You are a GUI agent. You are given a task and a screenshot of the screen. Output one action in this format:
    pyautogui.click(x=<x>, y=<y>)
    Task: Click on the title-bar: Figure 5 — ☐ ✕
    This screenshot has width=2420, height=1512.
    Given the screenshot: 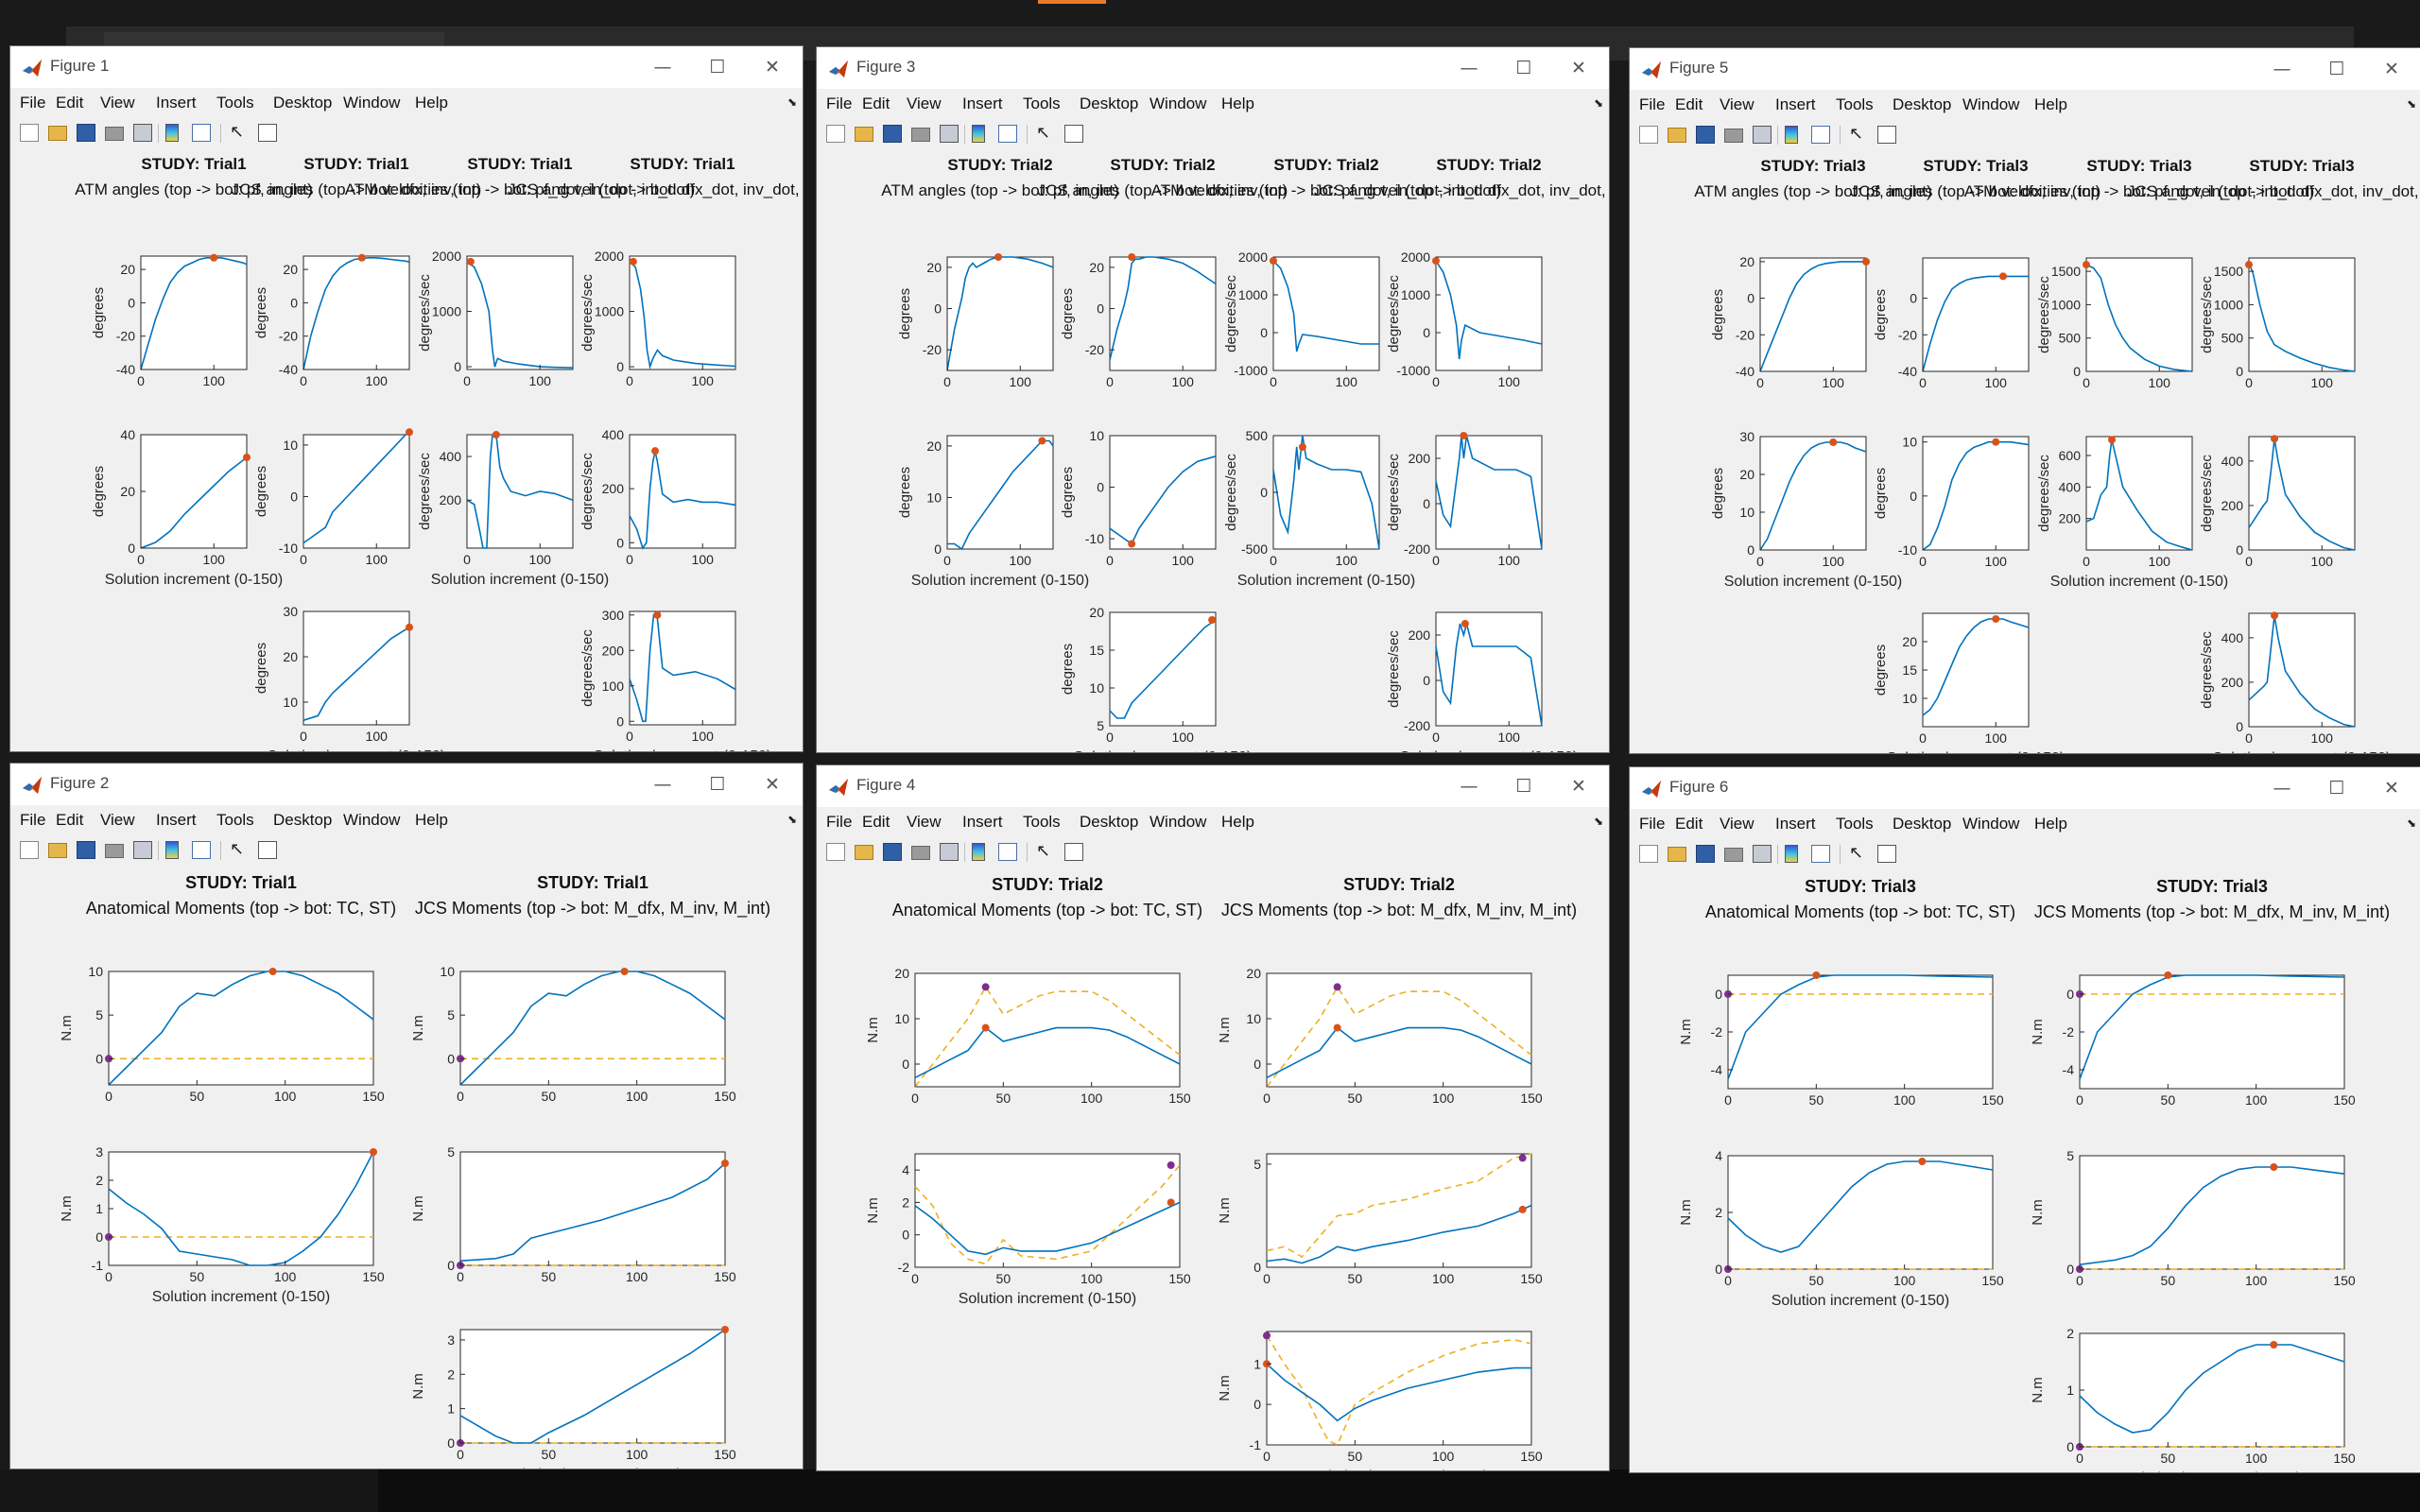 What is the action you would take?
    pyautogui.click(x=2025, y=69)
    